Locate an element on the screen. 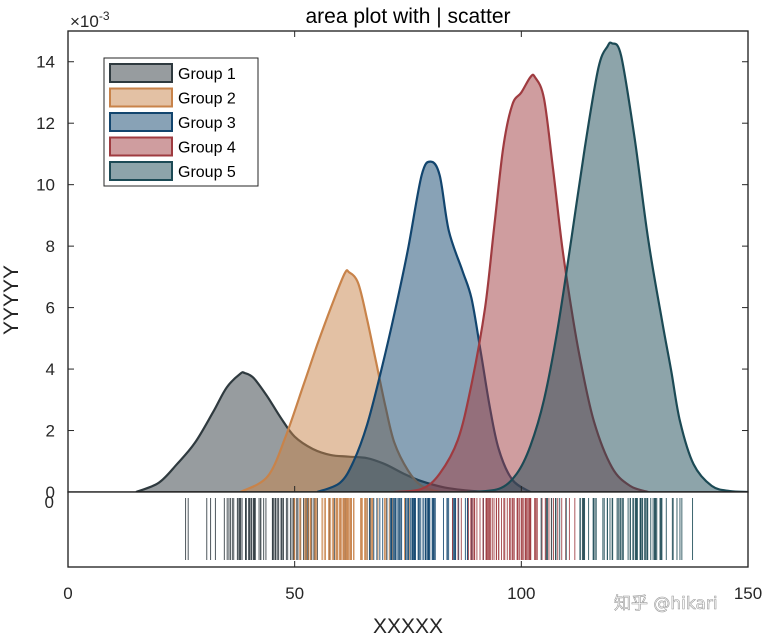 Image resolution: width=767 pixels, height=635 pixels. chart-title: area plot with | scatter is located at coordinates (407, 16).